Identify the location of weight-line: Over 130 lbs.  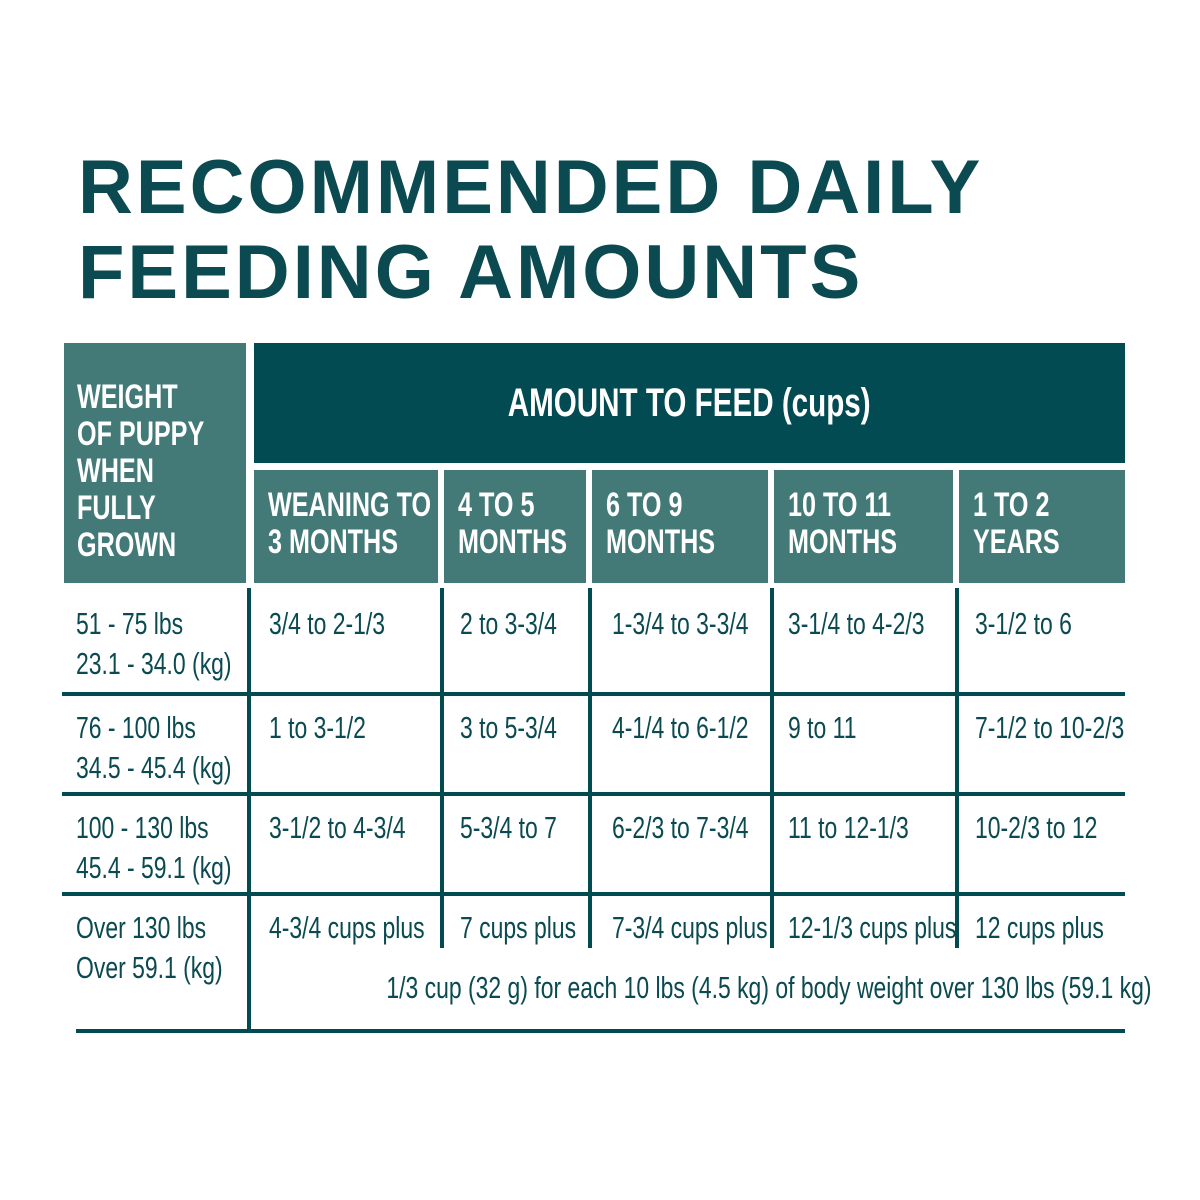
(141, 927).